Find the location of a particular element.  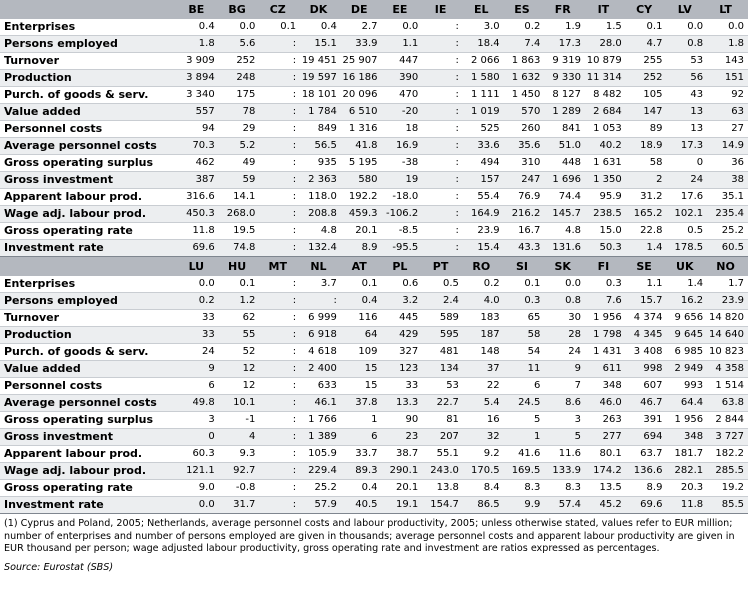

value-cell: 4.0 is located at coordinates (483, 301).